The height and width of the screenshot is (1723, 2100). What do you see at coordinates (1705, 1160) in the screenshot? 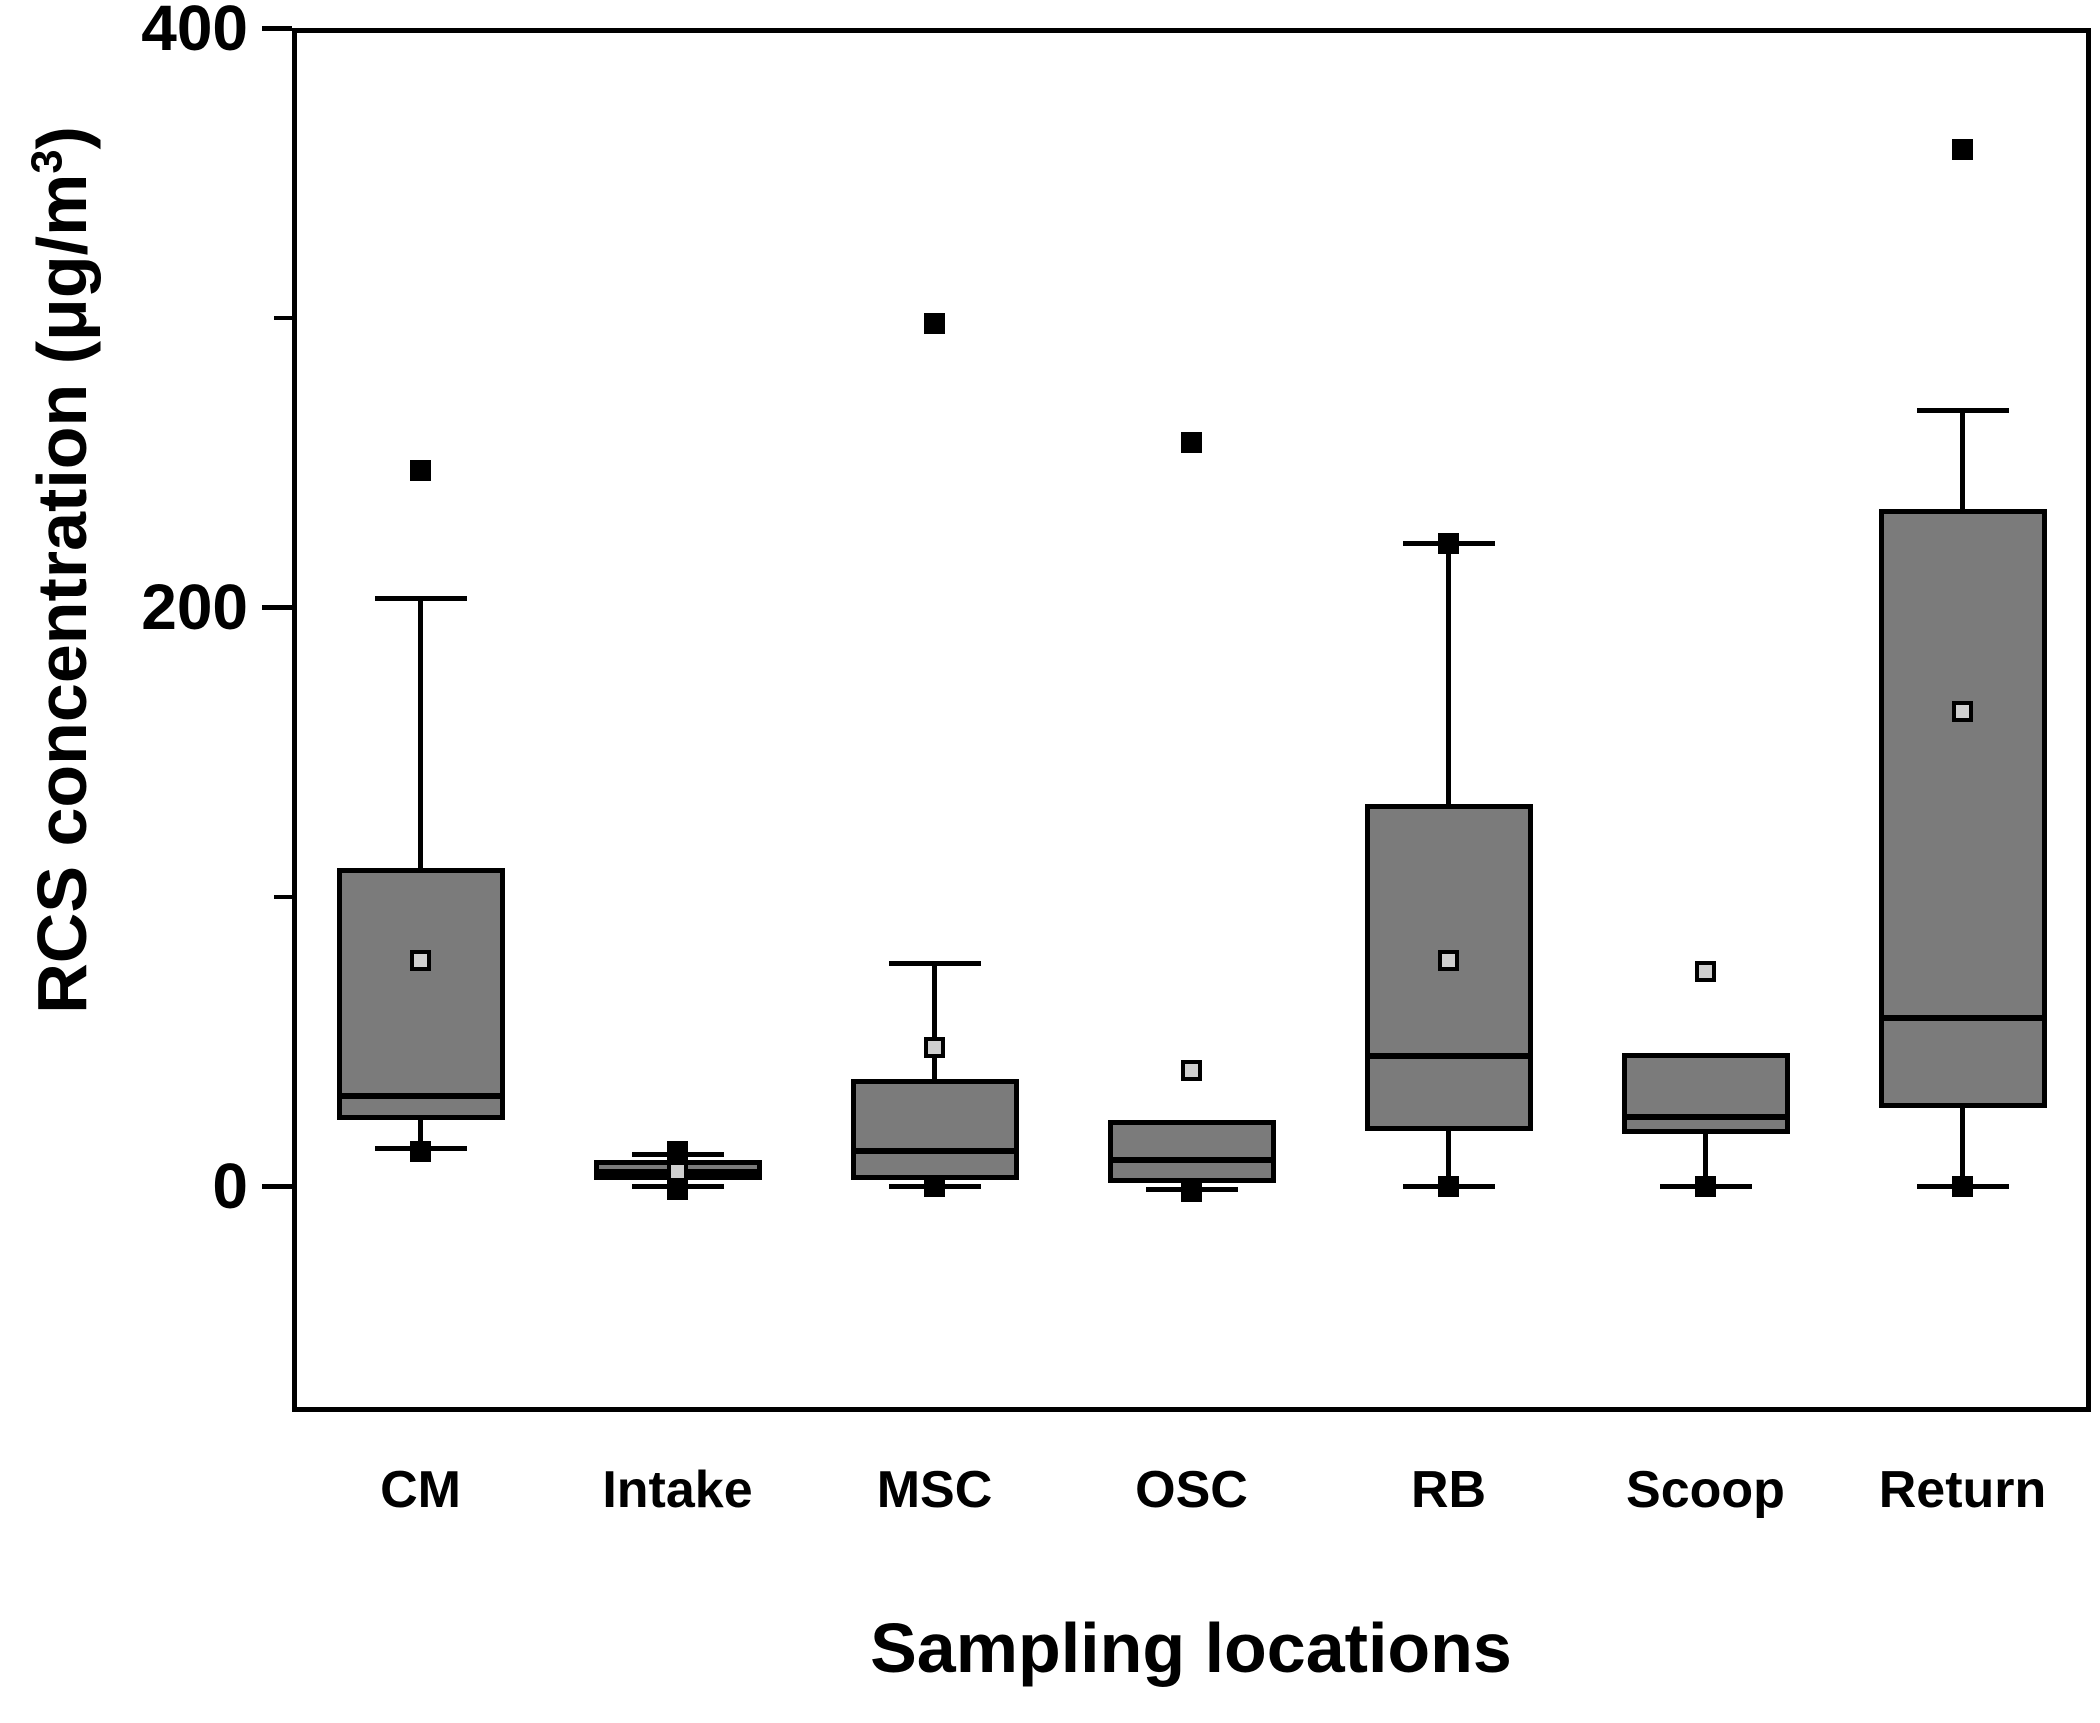
I see `whisker-low-line-Scoop` at bounding box center [1705, 1160].